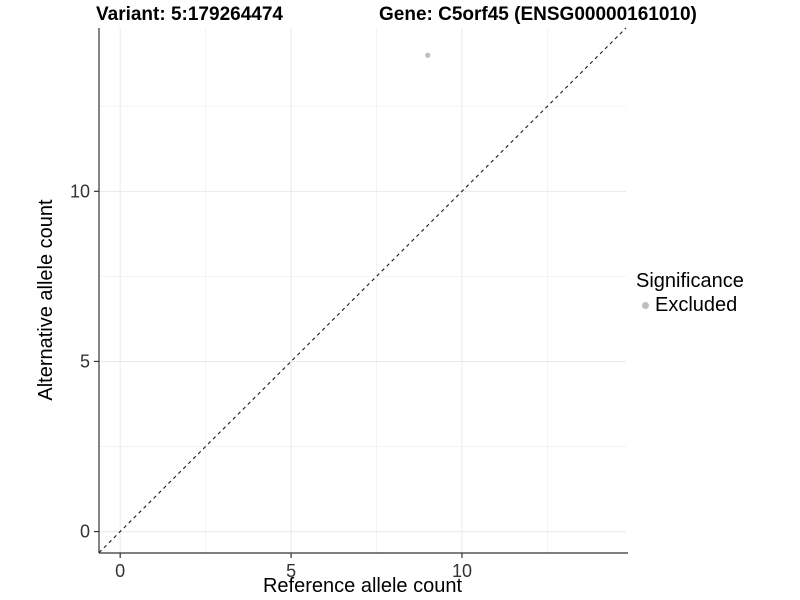  Describe the element at coordinates (189, 14) in the screenshot. I see `plot-title-variant: Variant: 5:179264474` at that location.